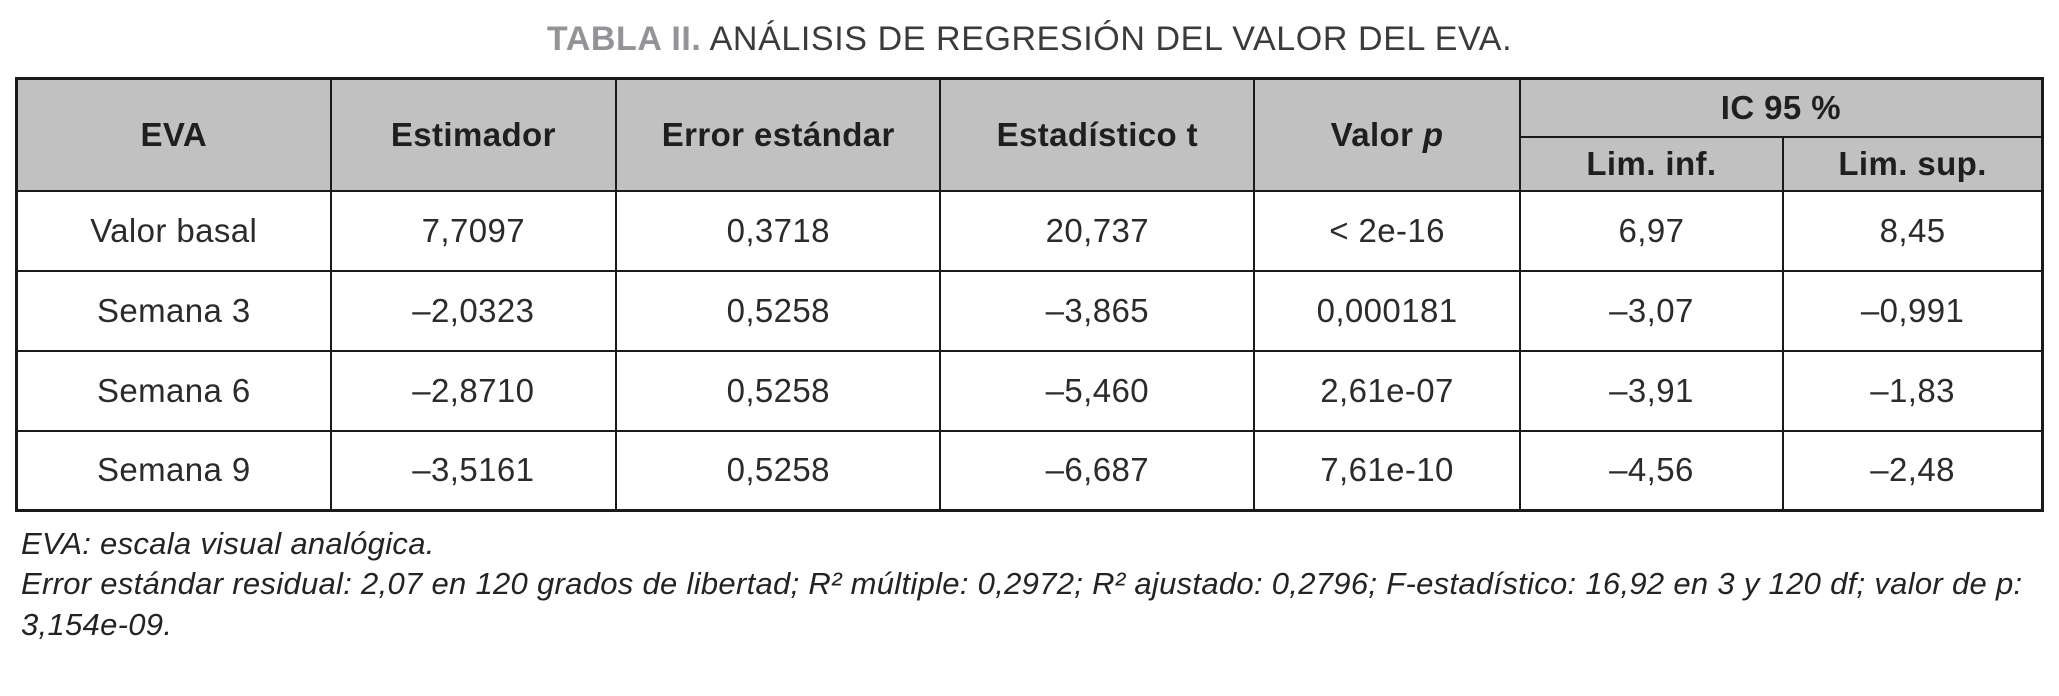  I want to click on lim-sup-cell: 8,45, so click(1913, 230).